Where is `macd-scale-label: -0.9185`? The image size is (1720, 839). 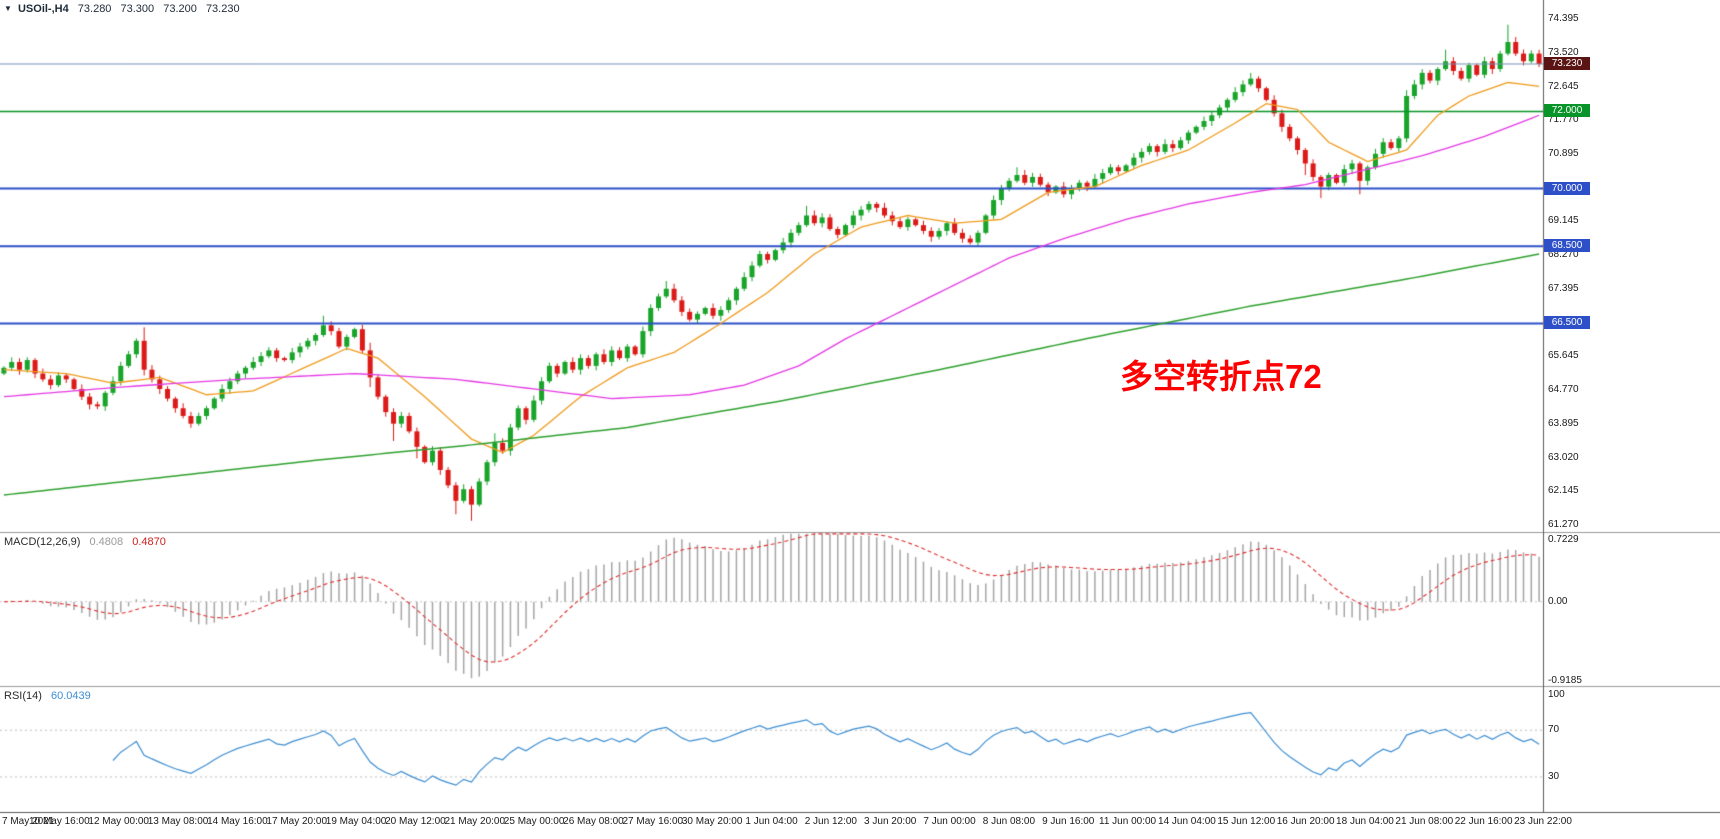 macd-scale-label: -0.9185 is located at coordinates (1565, 680).